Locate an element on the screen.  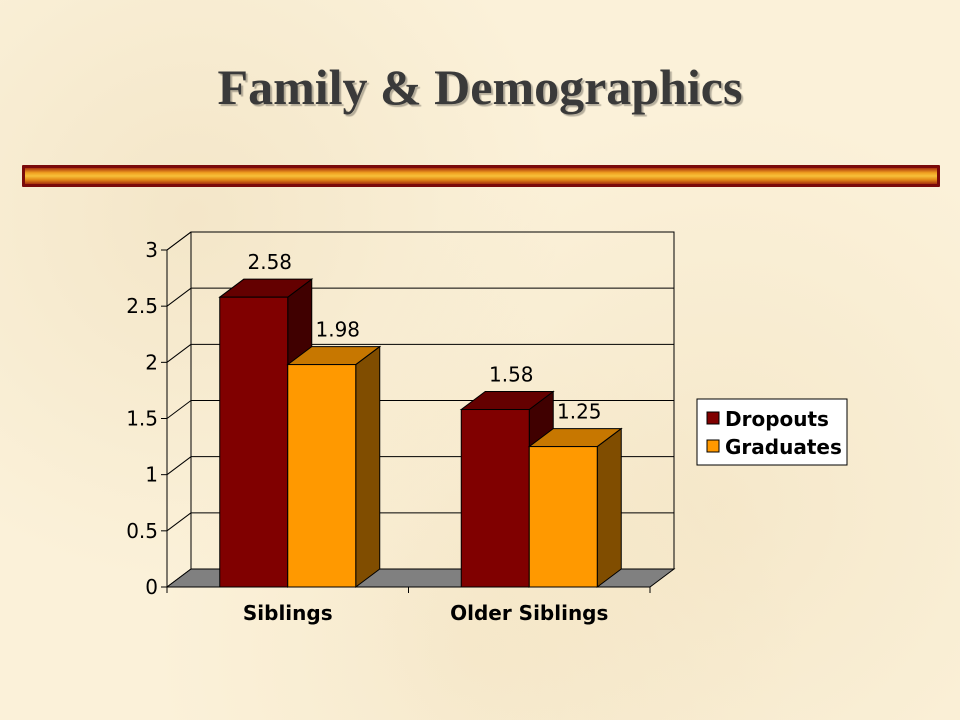
y-tick-label: 3 is located at coordinates (151, 250).